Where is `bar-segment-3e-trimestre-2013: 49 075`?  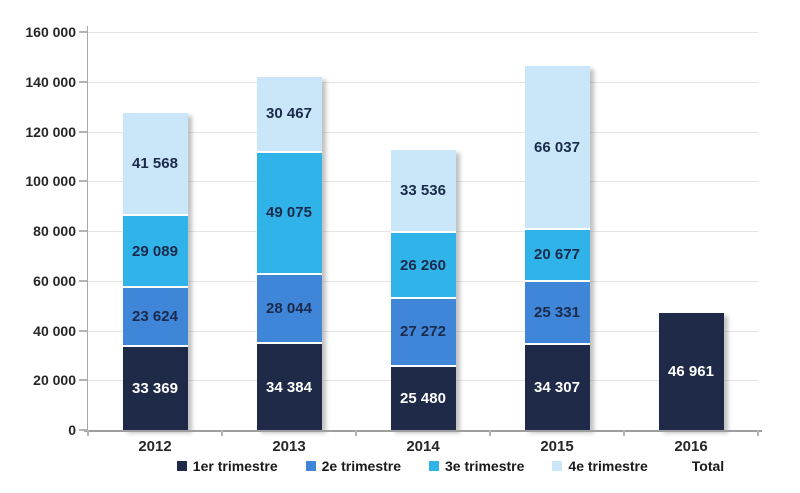 bar-segment-3e-trimestre-2013: 49 075 is located at coordinates (289, 213).